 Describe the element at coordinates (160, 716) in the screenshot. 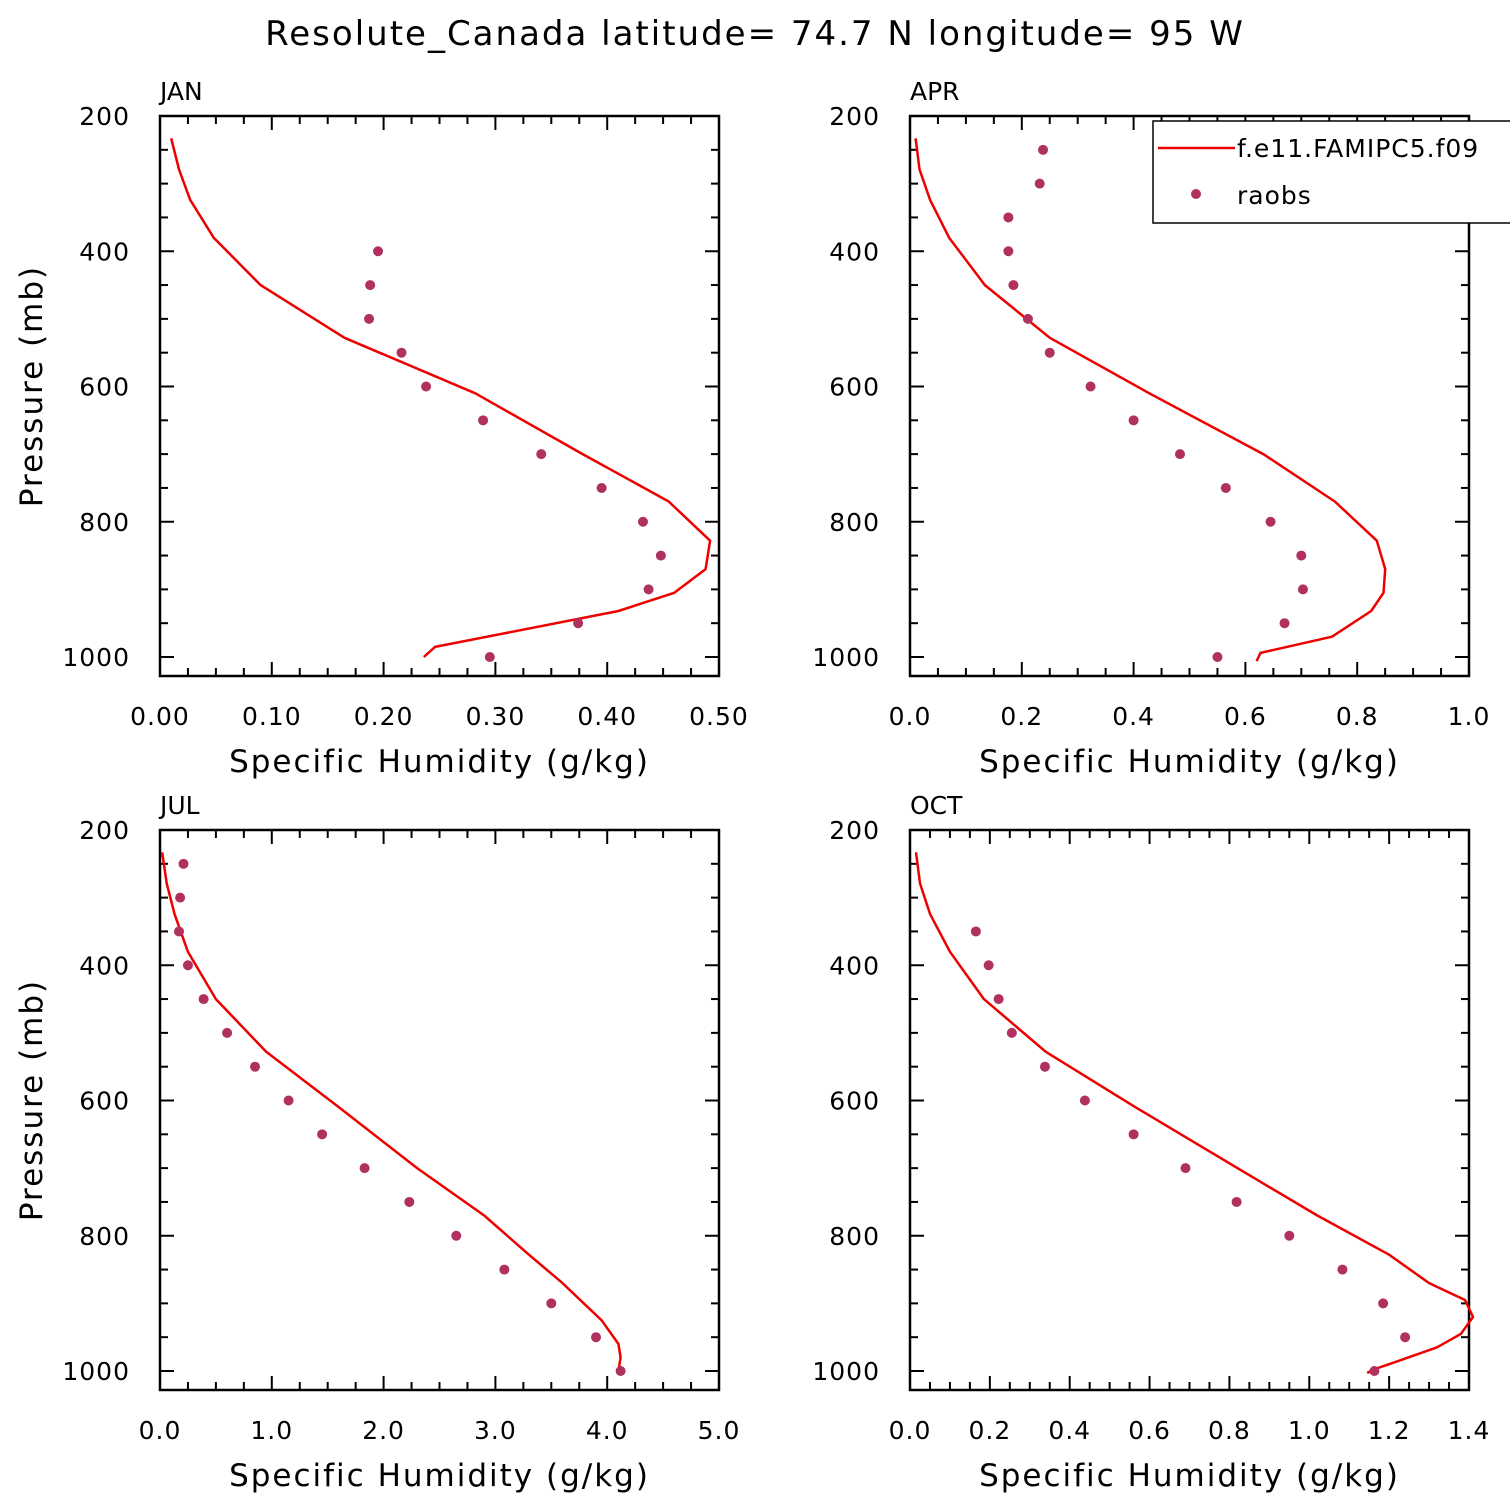

I see `x-tick-label: 0.00` at that location.